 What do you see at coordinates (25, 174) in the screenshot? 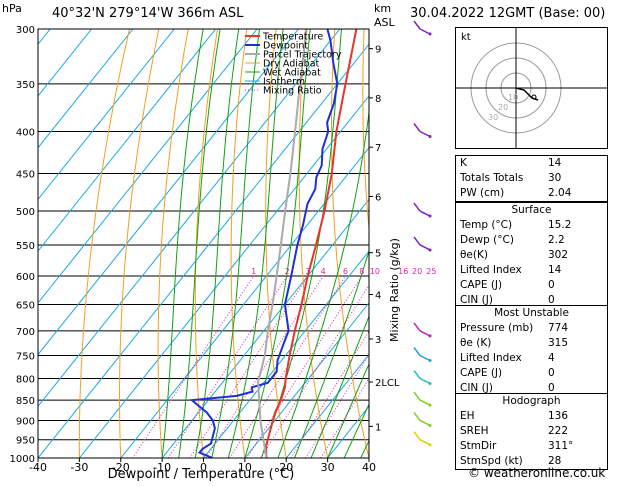
I see `pressure-tick-label: 450` at bounding box center [25, 174].